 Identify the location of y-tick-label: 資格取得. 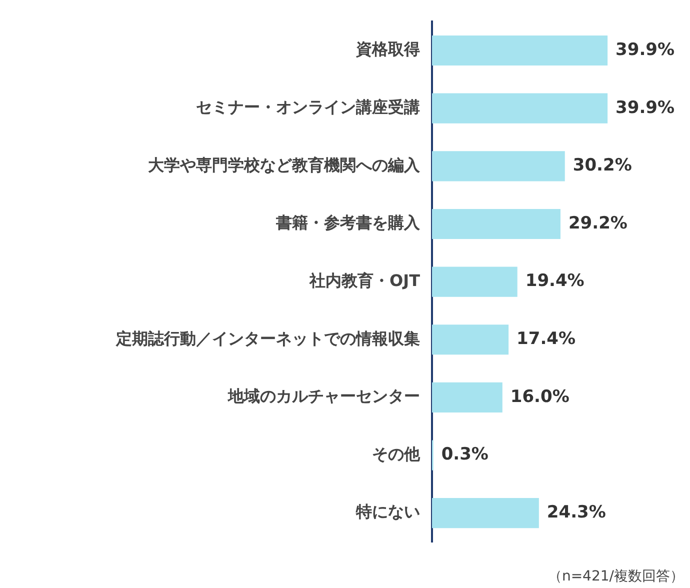
(387, 49).